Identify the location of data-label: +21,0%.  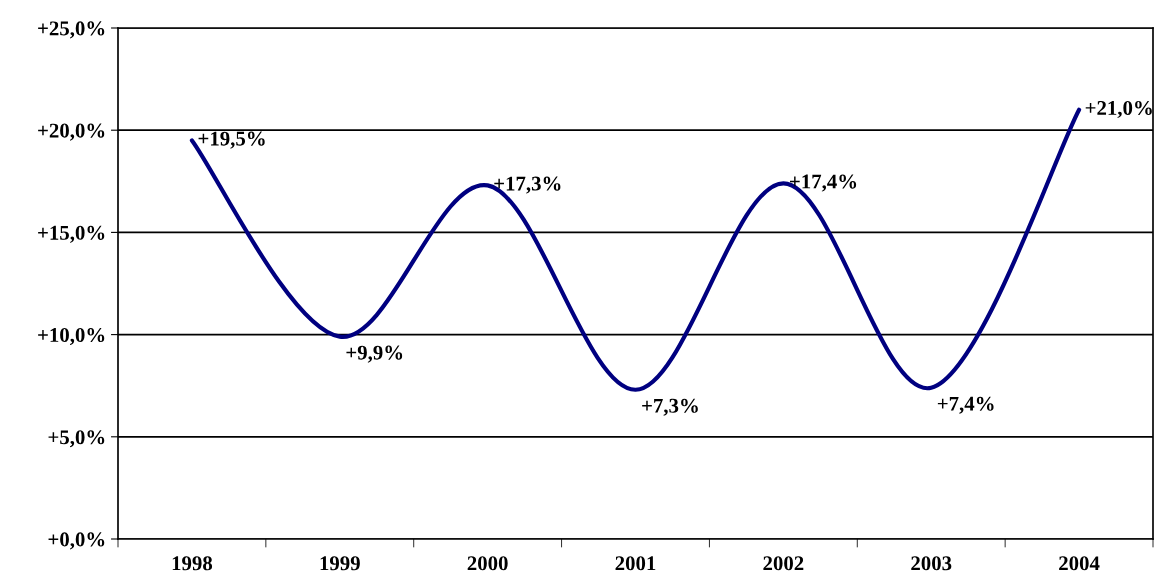
(1118, 109).